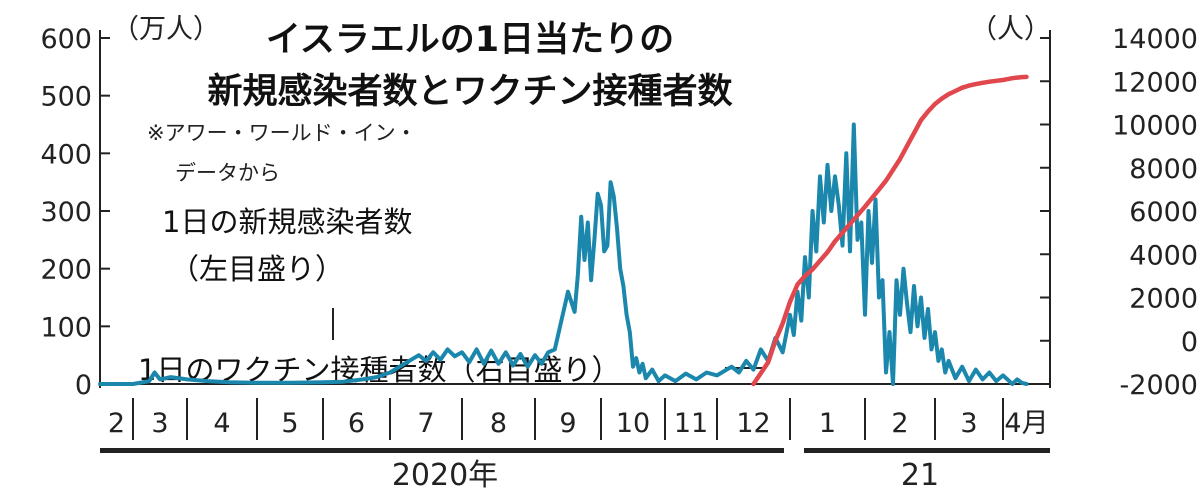 The height and width of the screenshot is (495, 1200). What do you see at coordinates (66, 270) in the screenshot?
I see `left-tick-label: 200` at bounding box center [66, 270].